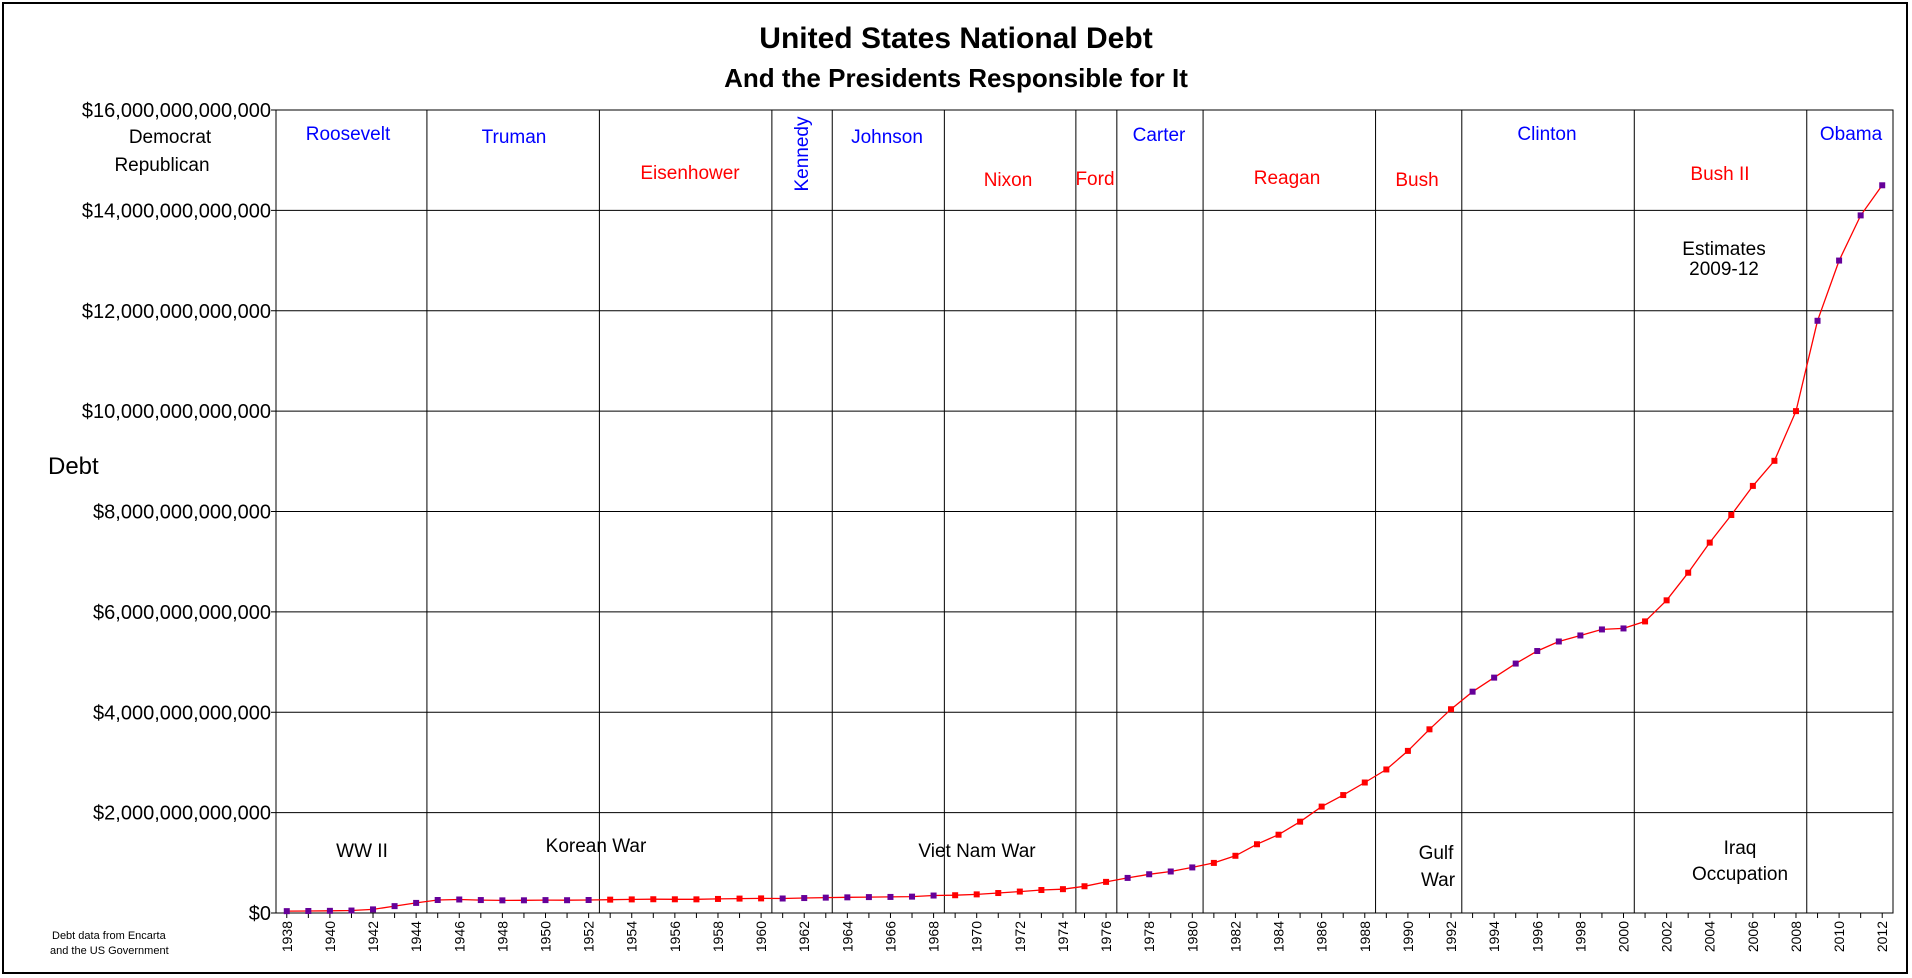 Image resolution: width=1912 pixels, height=978 pixels. Describe the element at coordinates (1020, 936) in the screenshot. I see `x-tick-label: 1972` at that location.